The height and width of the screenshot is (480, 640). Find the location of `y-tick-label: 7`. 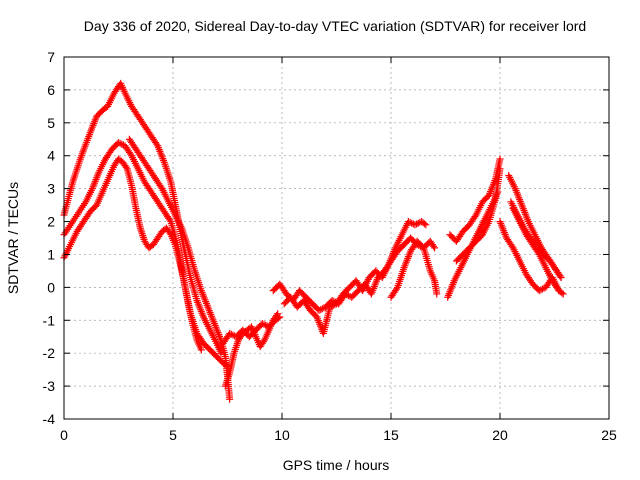

y-tick-label: 7 is located at coordinates (51, 57).